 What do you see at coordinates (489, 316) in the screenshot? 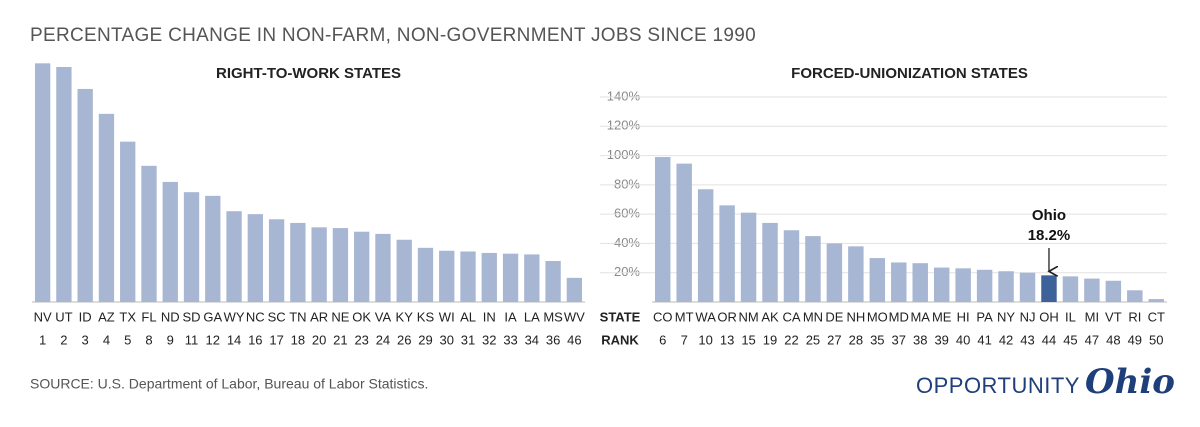
I see `x-tick-label: IN` at bounding box center [489, 316].